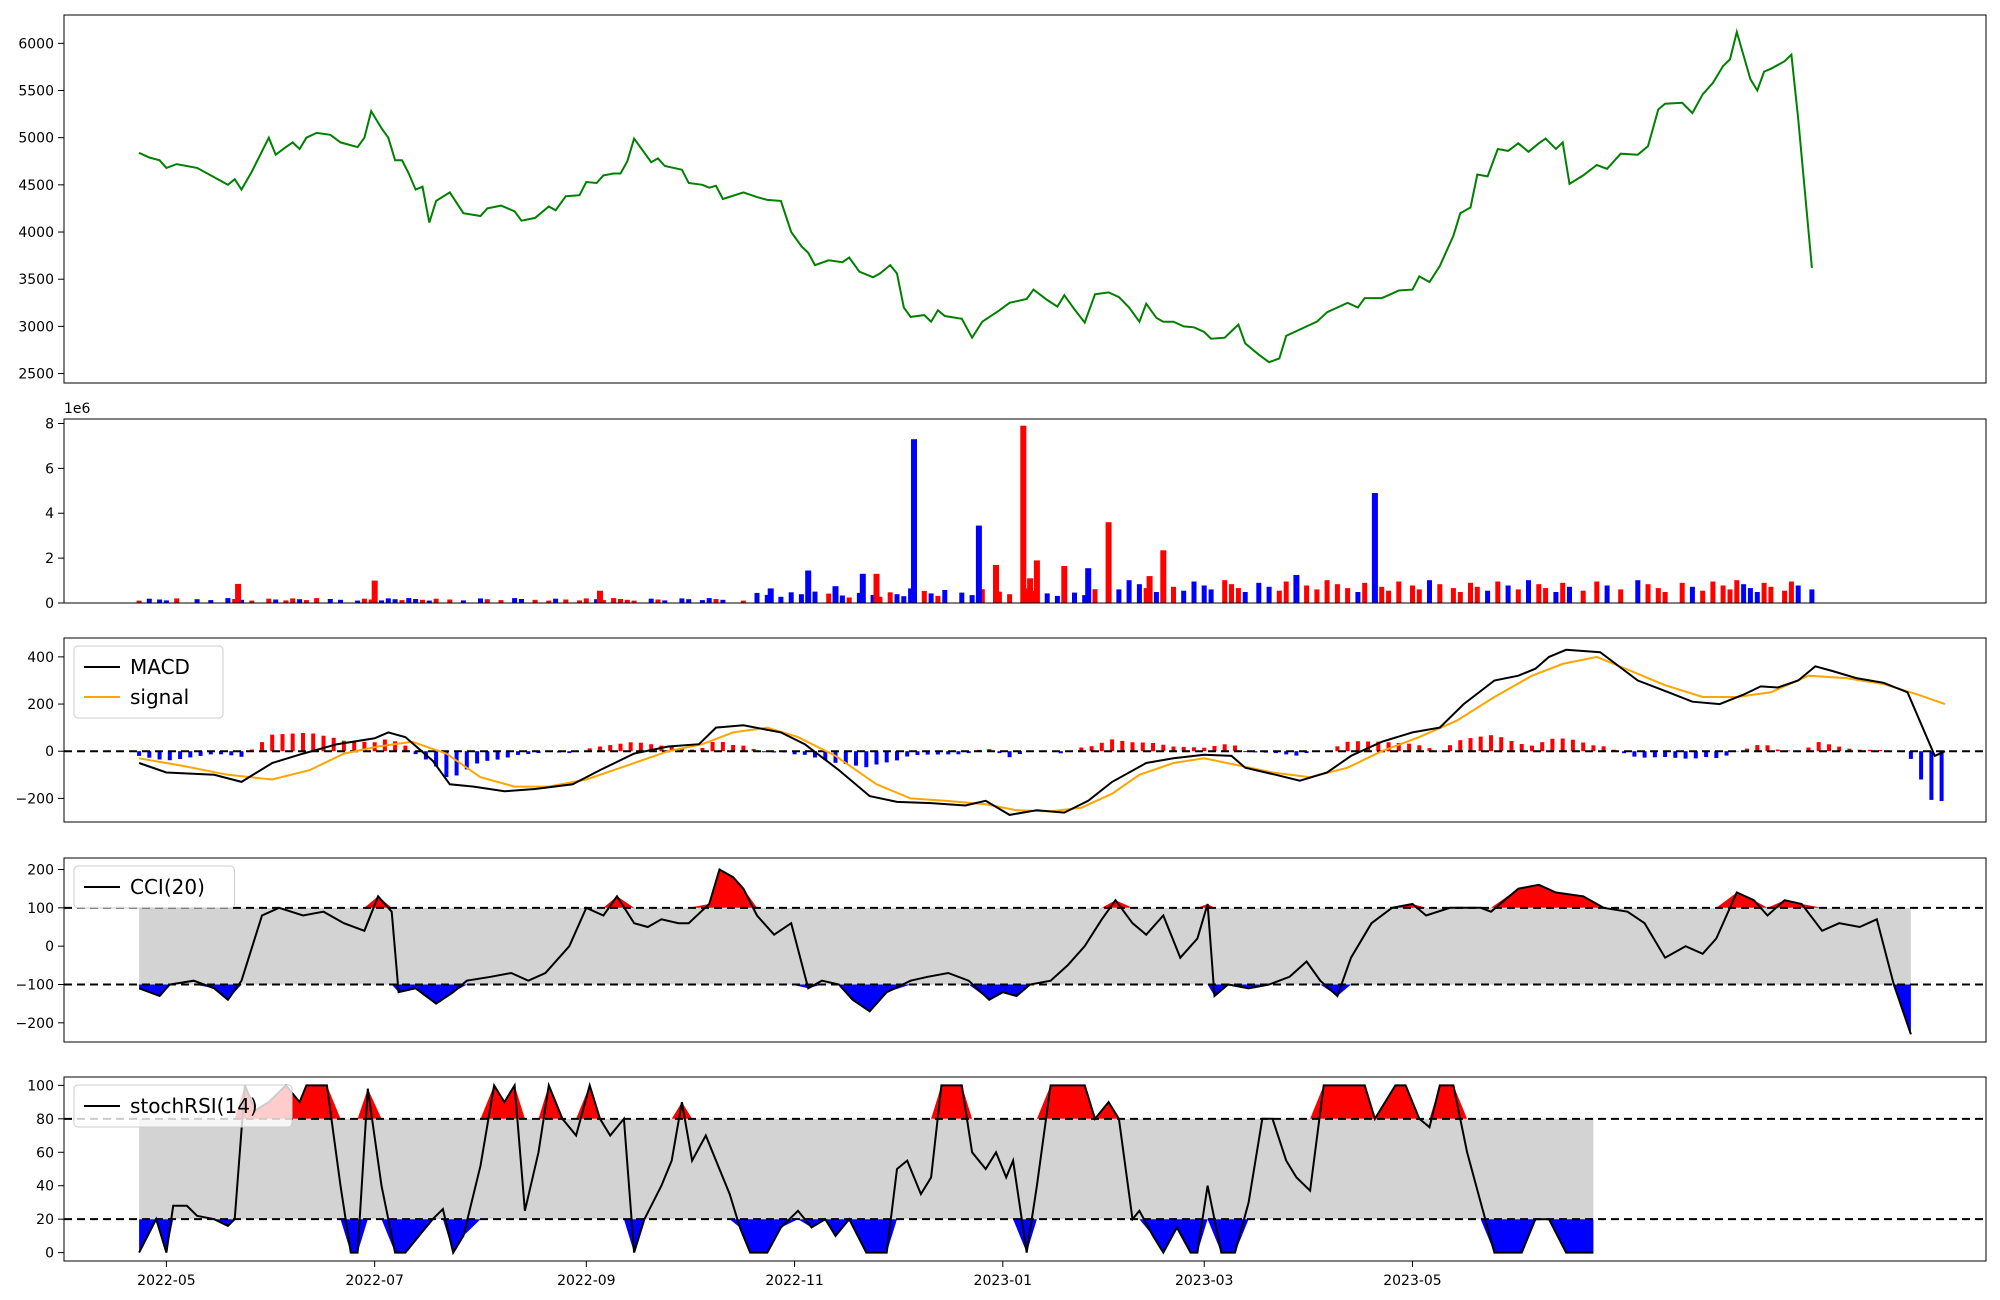 The image size is (2000, 1300). I want to click on cci-ytick-label: 200, so click(40, 871).